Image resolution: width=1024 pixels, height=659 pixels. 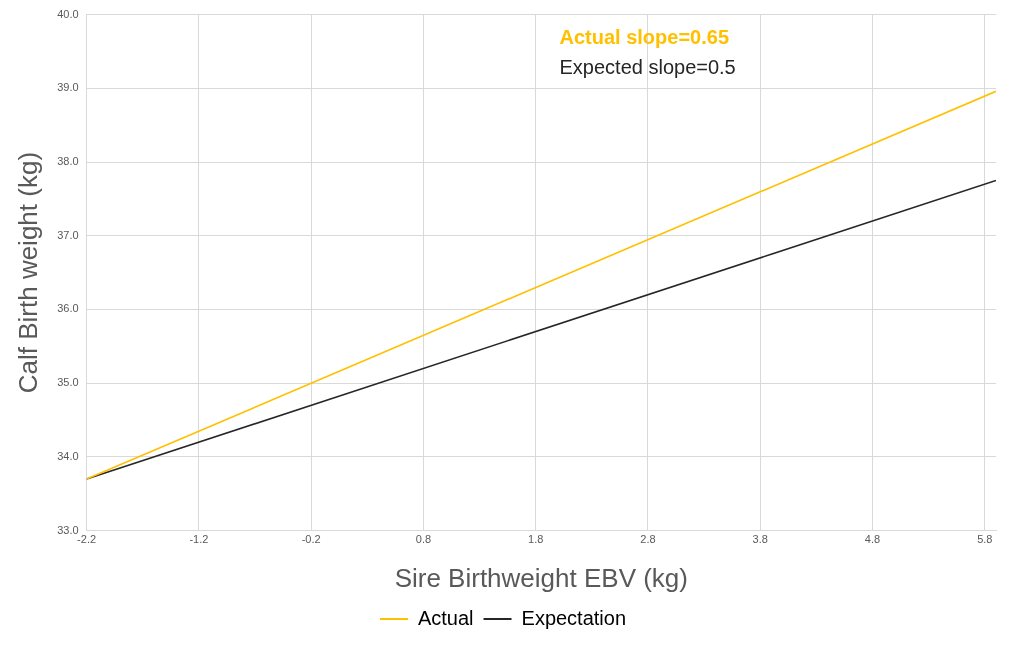 What do you see at coordinates (68, 382) in the screenshot?
I see `y-tick-label: 35.0` at bounding box center [68, 382].